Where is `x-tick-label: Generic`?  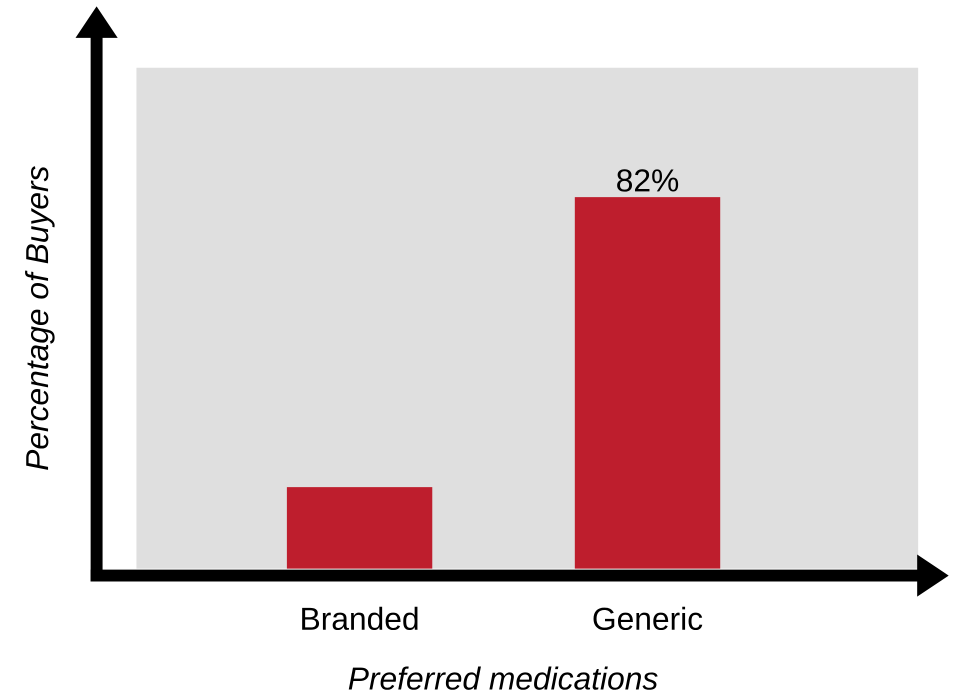 x-tick-label: Generic is located at coordinates (648, 618).